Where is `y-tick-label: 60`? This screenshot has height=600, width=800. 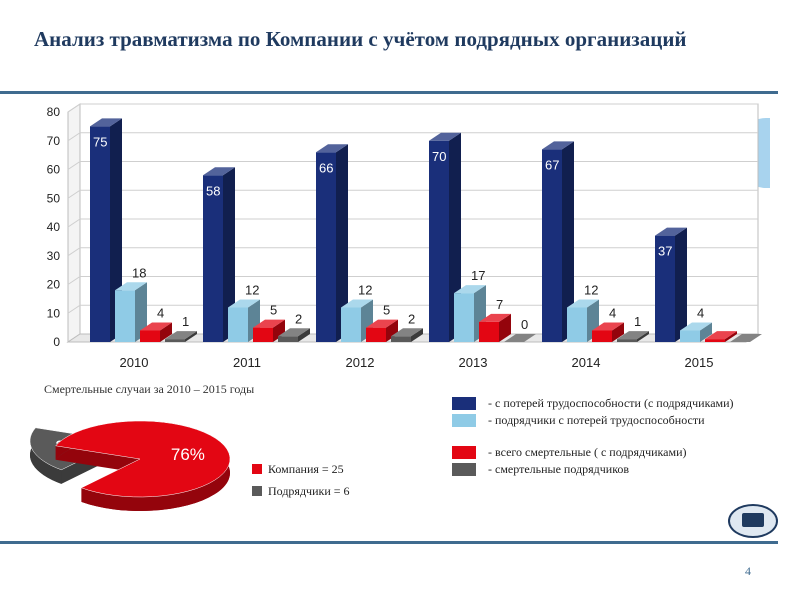 y-tick-label: 60 is located at coordinates (54, 170).